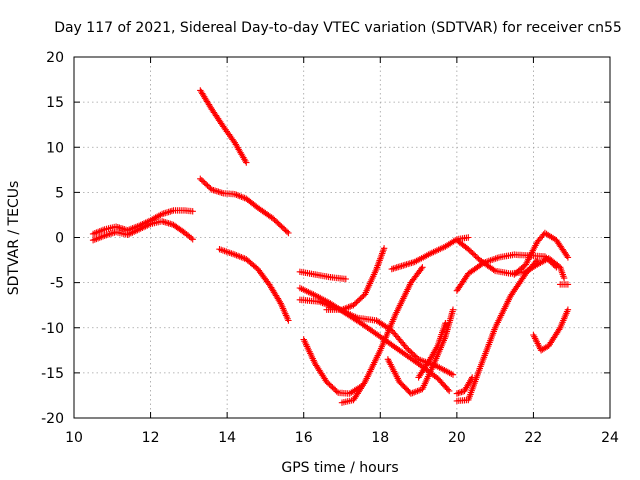 The height and width of the screenshot is (480, 640). What do you see at coordinates (380, 438) in the screenshot?
I see `x-tick-label: 18` at bounding box center [380, 438].